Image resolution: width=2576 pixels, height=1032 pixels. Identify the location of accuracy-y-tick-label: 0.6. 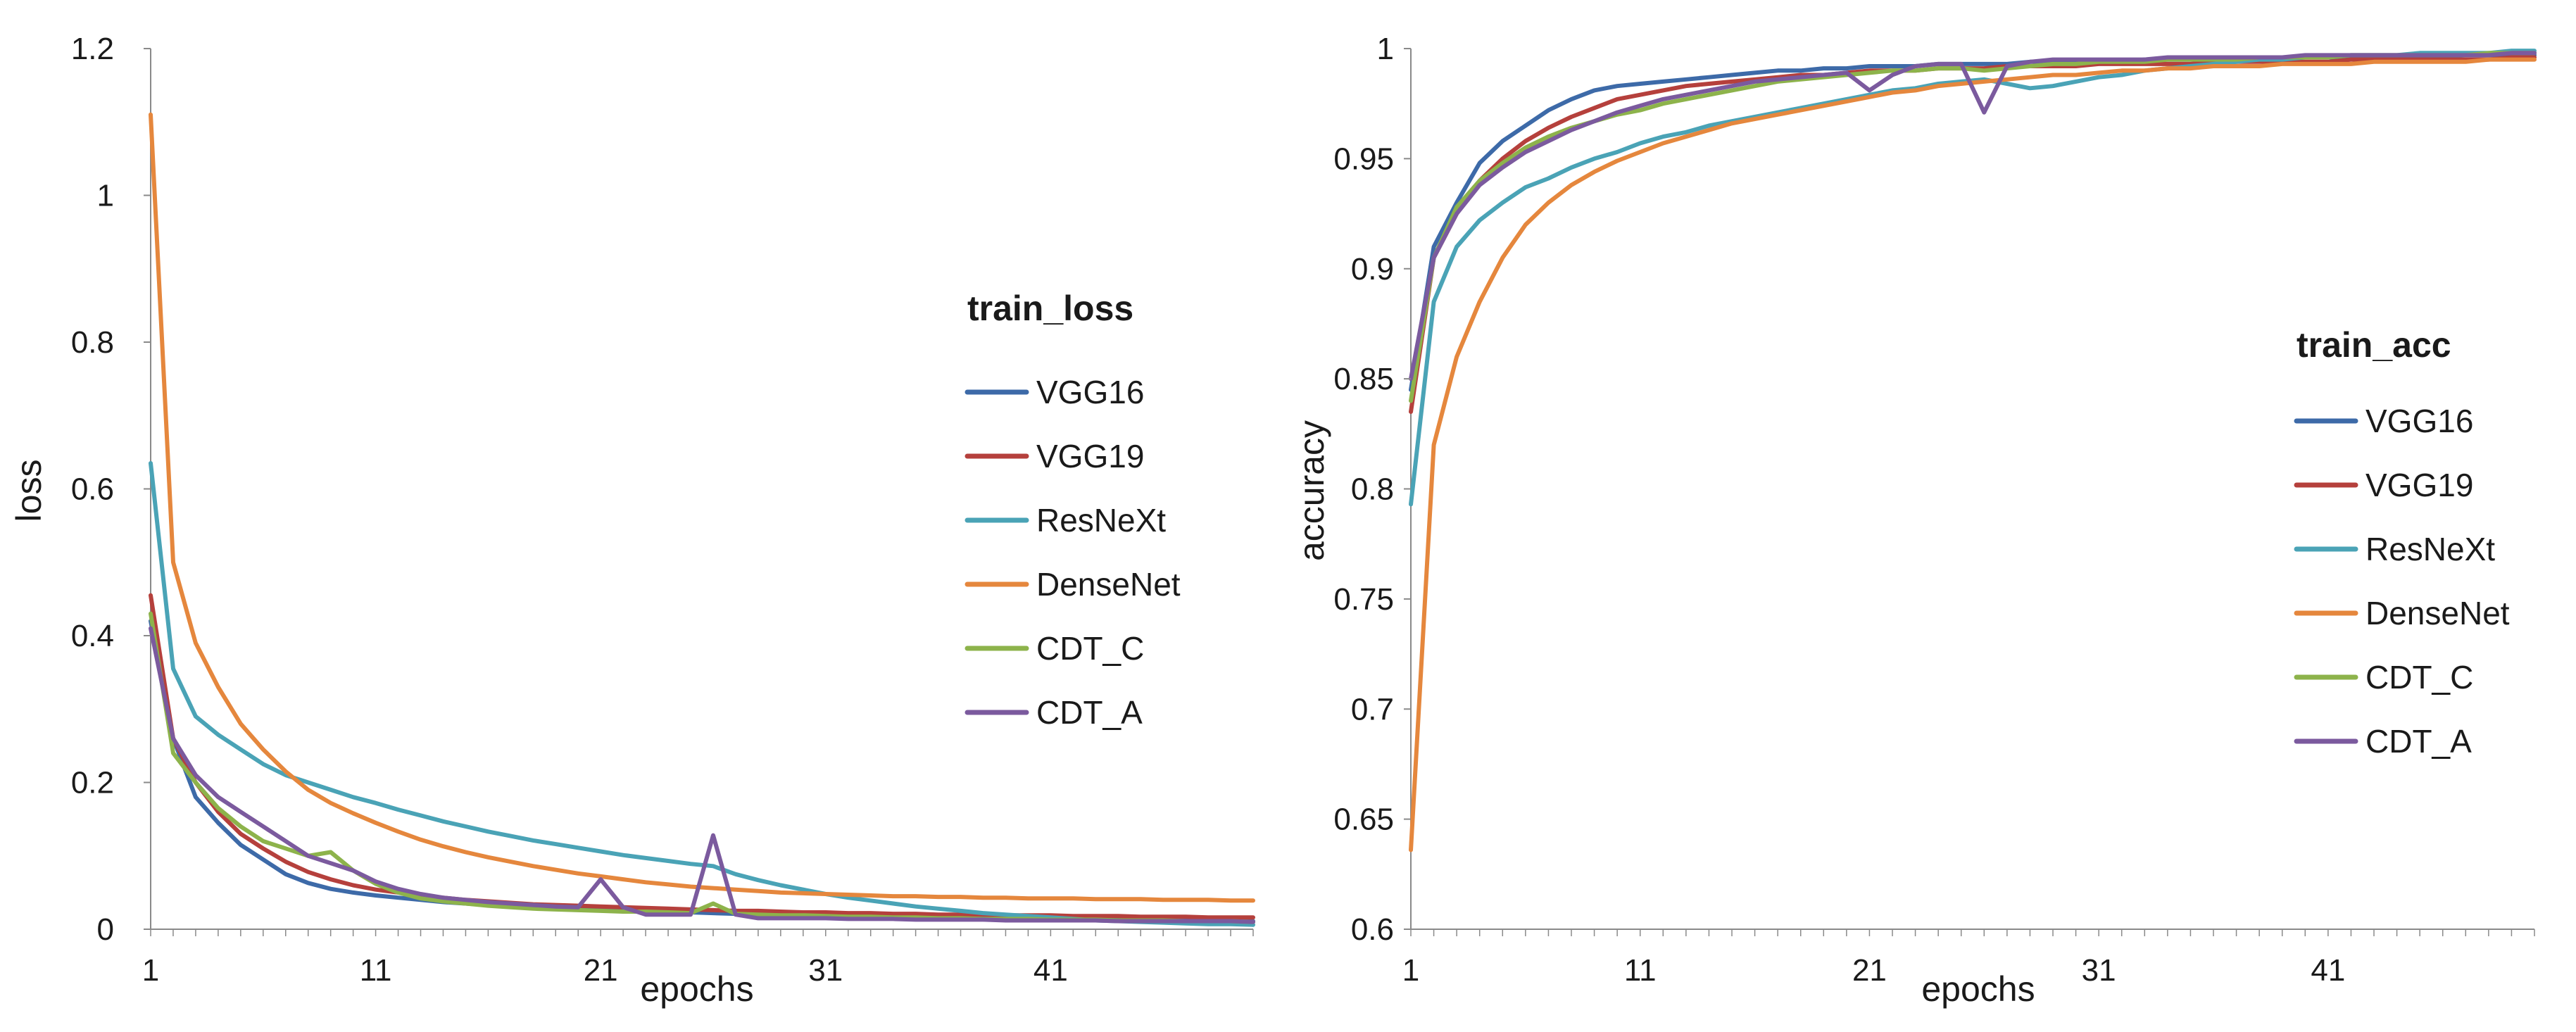
(1372, 930).